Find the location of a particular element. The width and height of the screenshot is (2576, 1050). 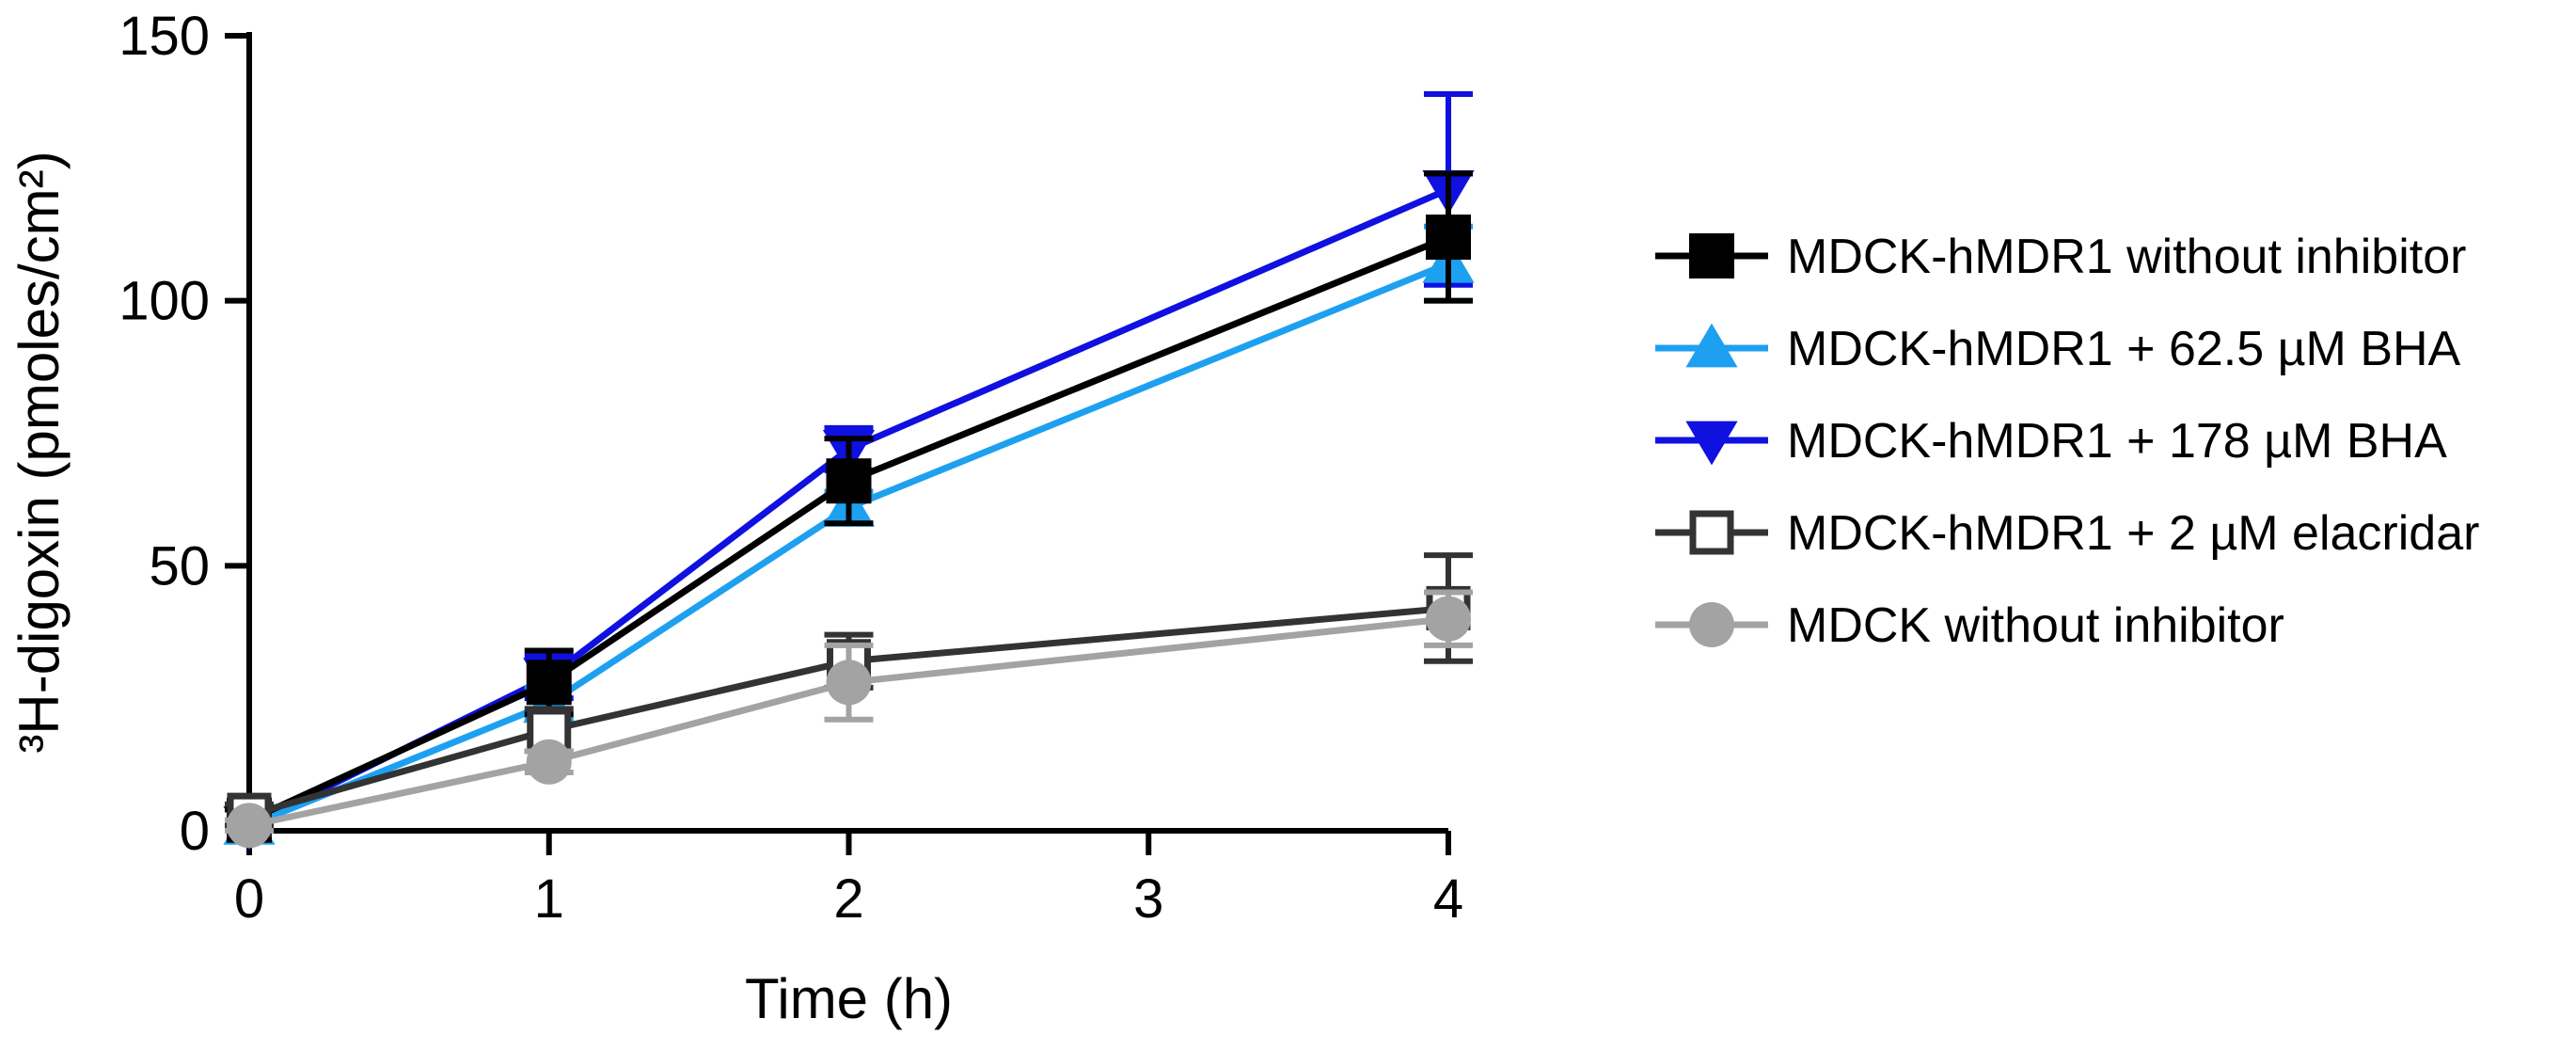

x-tick-label: 4 is located at coordinates (1448, 899).